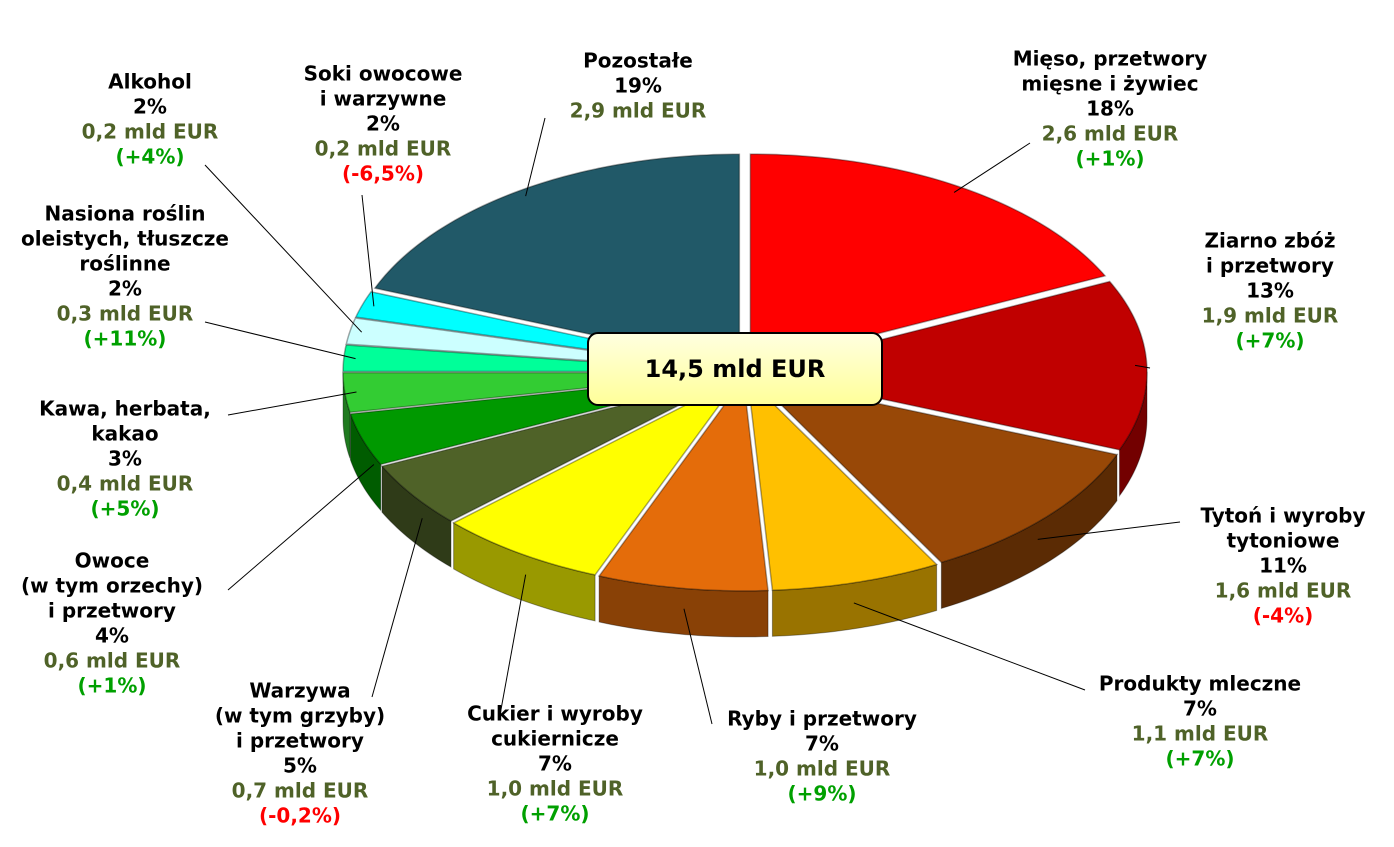 The height and width of the screenshot is (847, 1394). What do you see at coordinates (112, 636) in the screenshot?
I see `value-label: 4%` at bounding box center [112, 636].